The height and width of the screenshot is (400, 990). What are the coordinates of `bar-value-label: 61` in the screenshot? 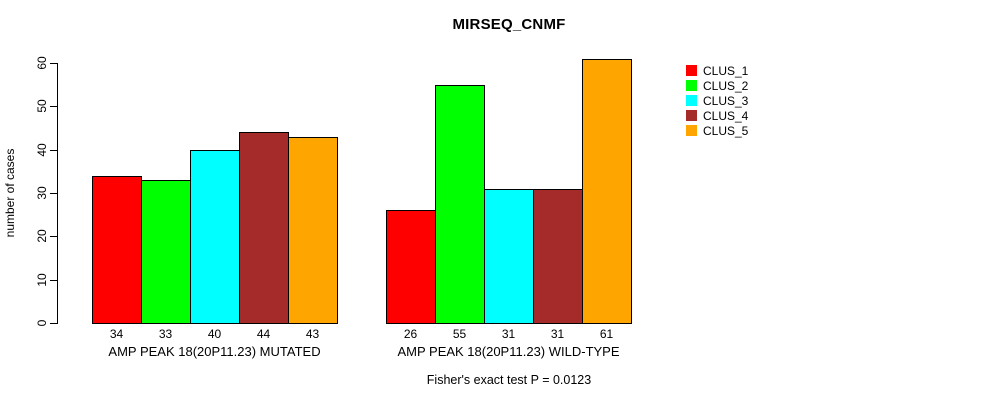 It's located at (606, 334).